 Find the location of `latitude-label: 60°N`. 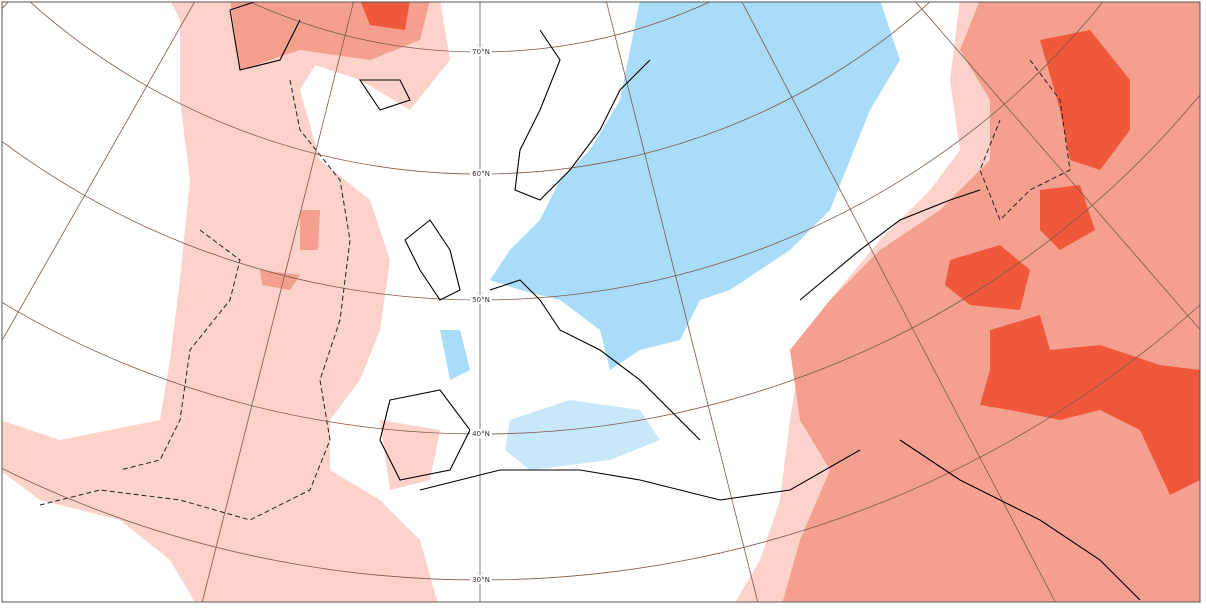

latitude-label: 60°N is located at coordinates (481, 174).